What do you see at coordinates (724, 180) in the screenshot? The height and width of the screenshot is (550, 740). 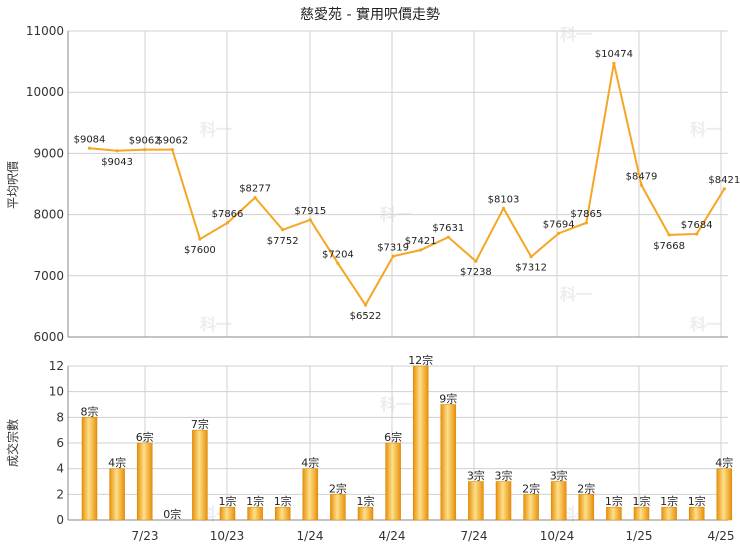 I see `price-data-label: $8421` at bounding box center [724, 180].